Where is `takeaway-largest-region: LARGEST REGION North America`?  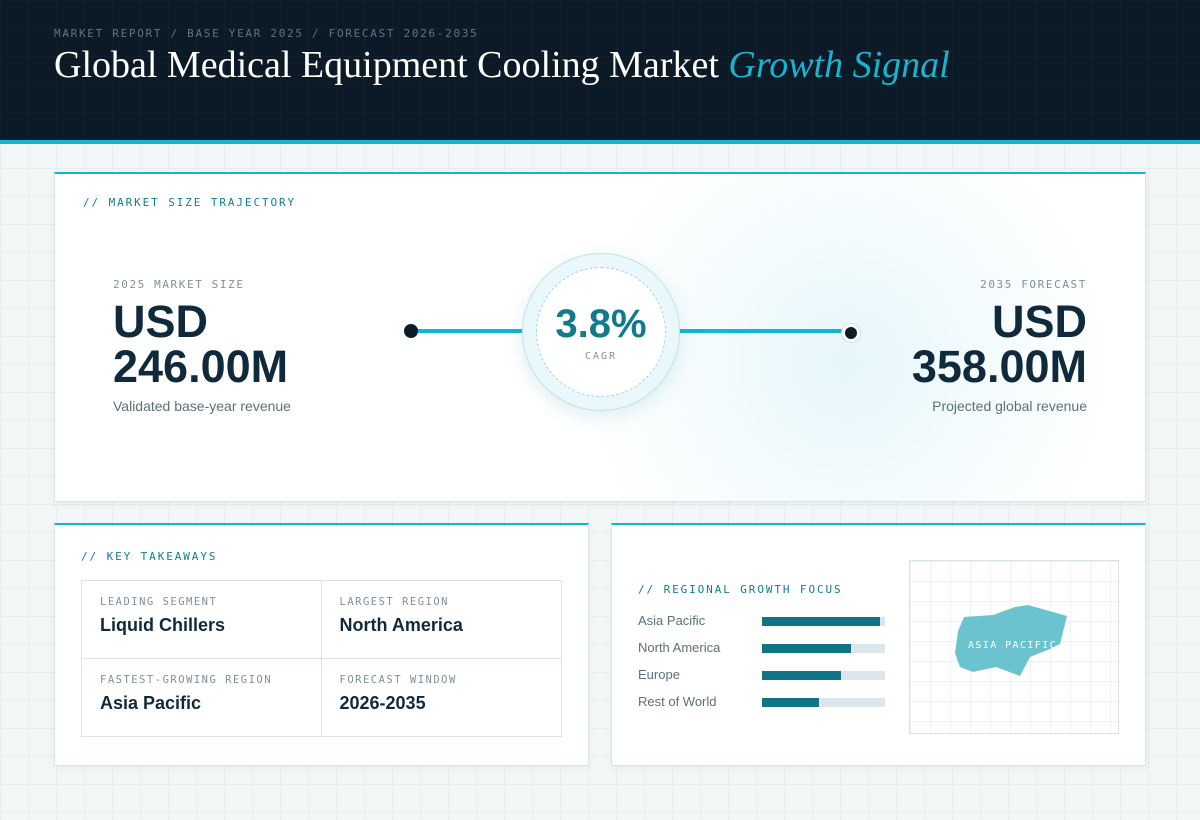
takeaway-largest-region: LARGEST REGION North America is located at coordinates (441, 620).